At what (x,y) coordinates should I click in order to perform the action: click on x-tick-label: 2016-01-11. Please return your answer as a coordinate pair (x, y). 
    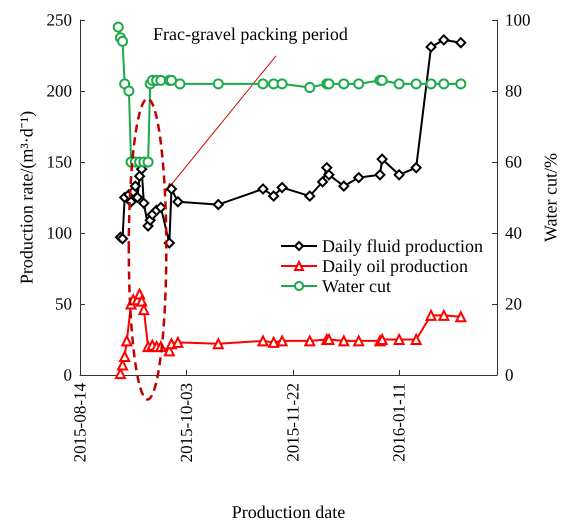
    Looking at the image, I should click on (399, 422).